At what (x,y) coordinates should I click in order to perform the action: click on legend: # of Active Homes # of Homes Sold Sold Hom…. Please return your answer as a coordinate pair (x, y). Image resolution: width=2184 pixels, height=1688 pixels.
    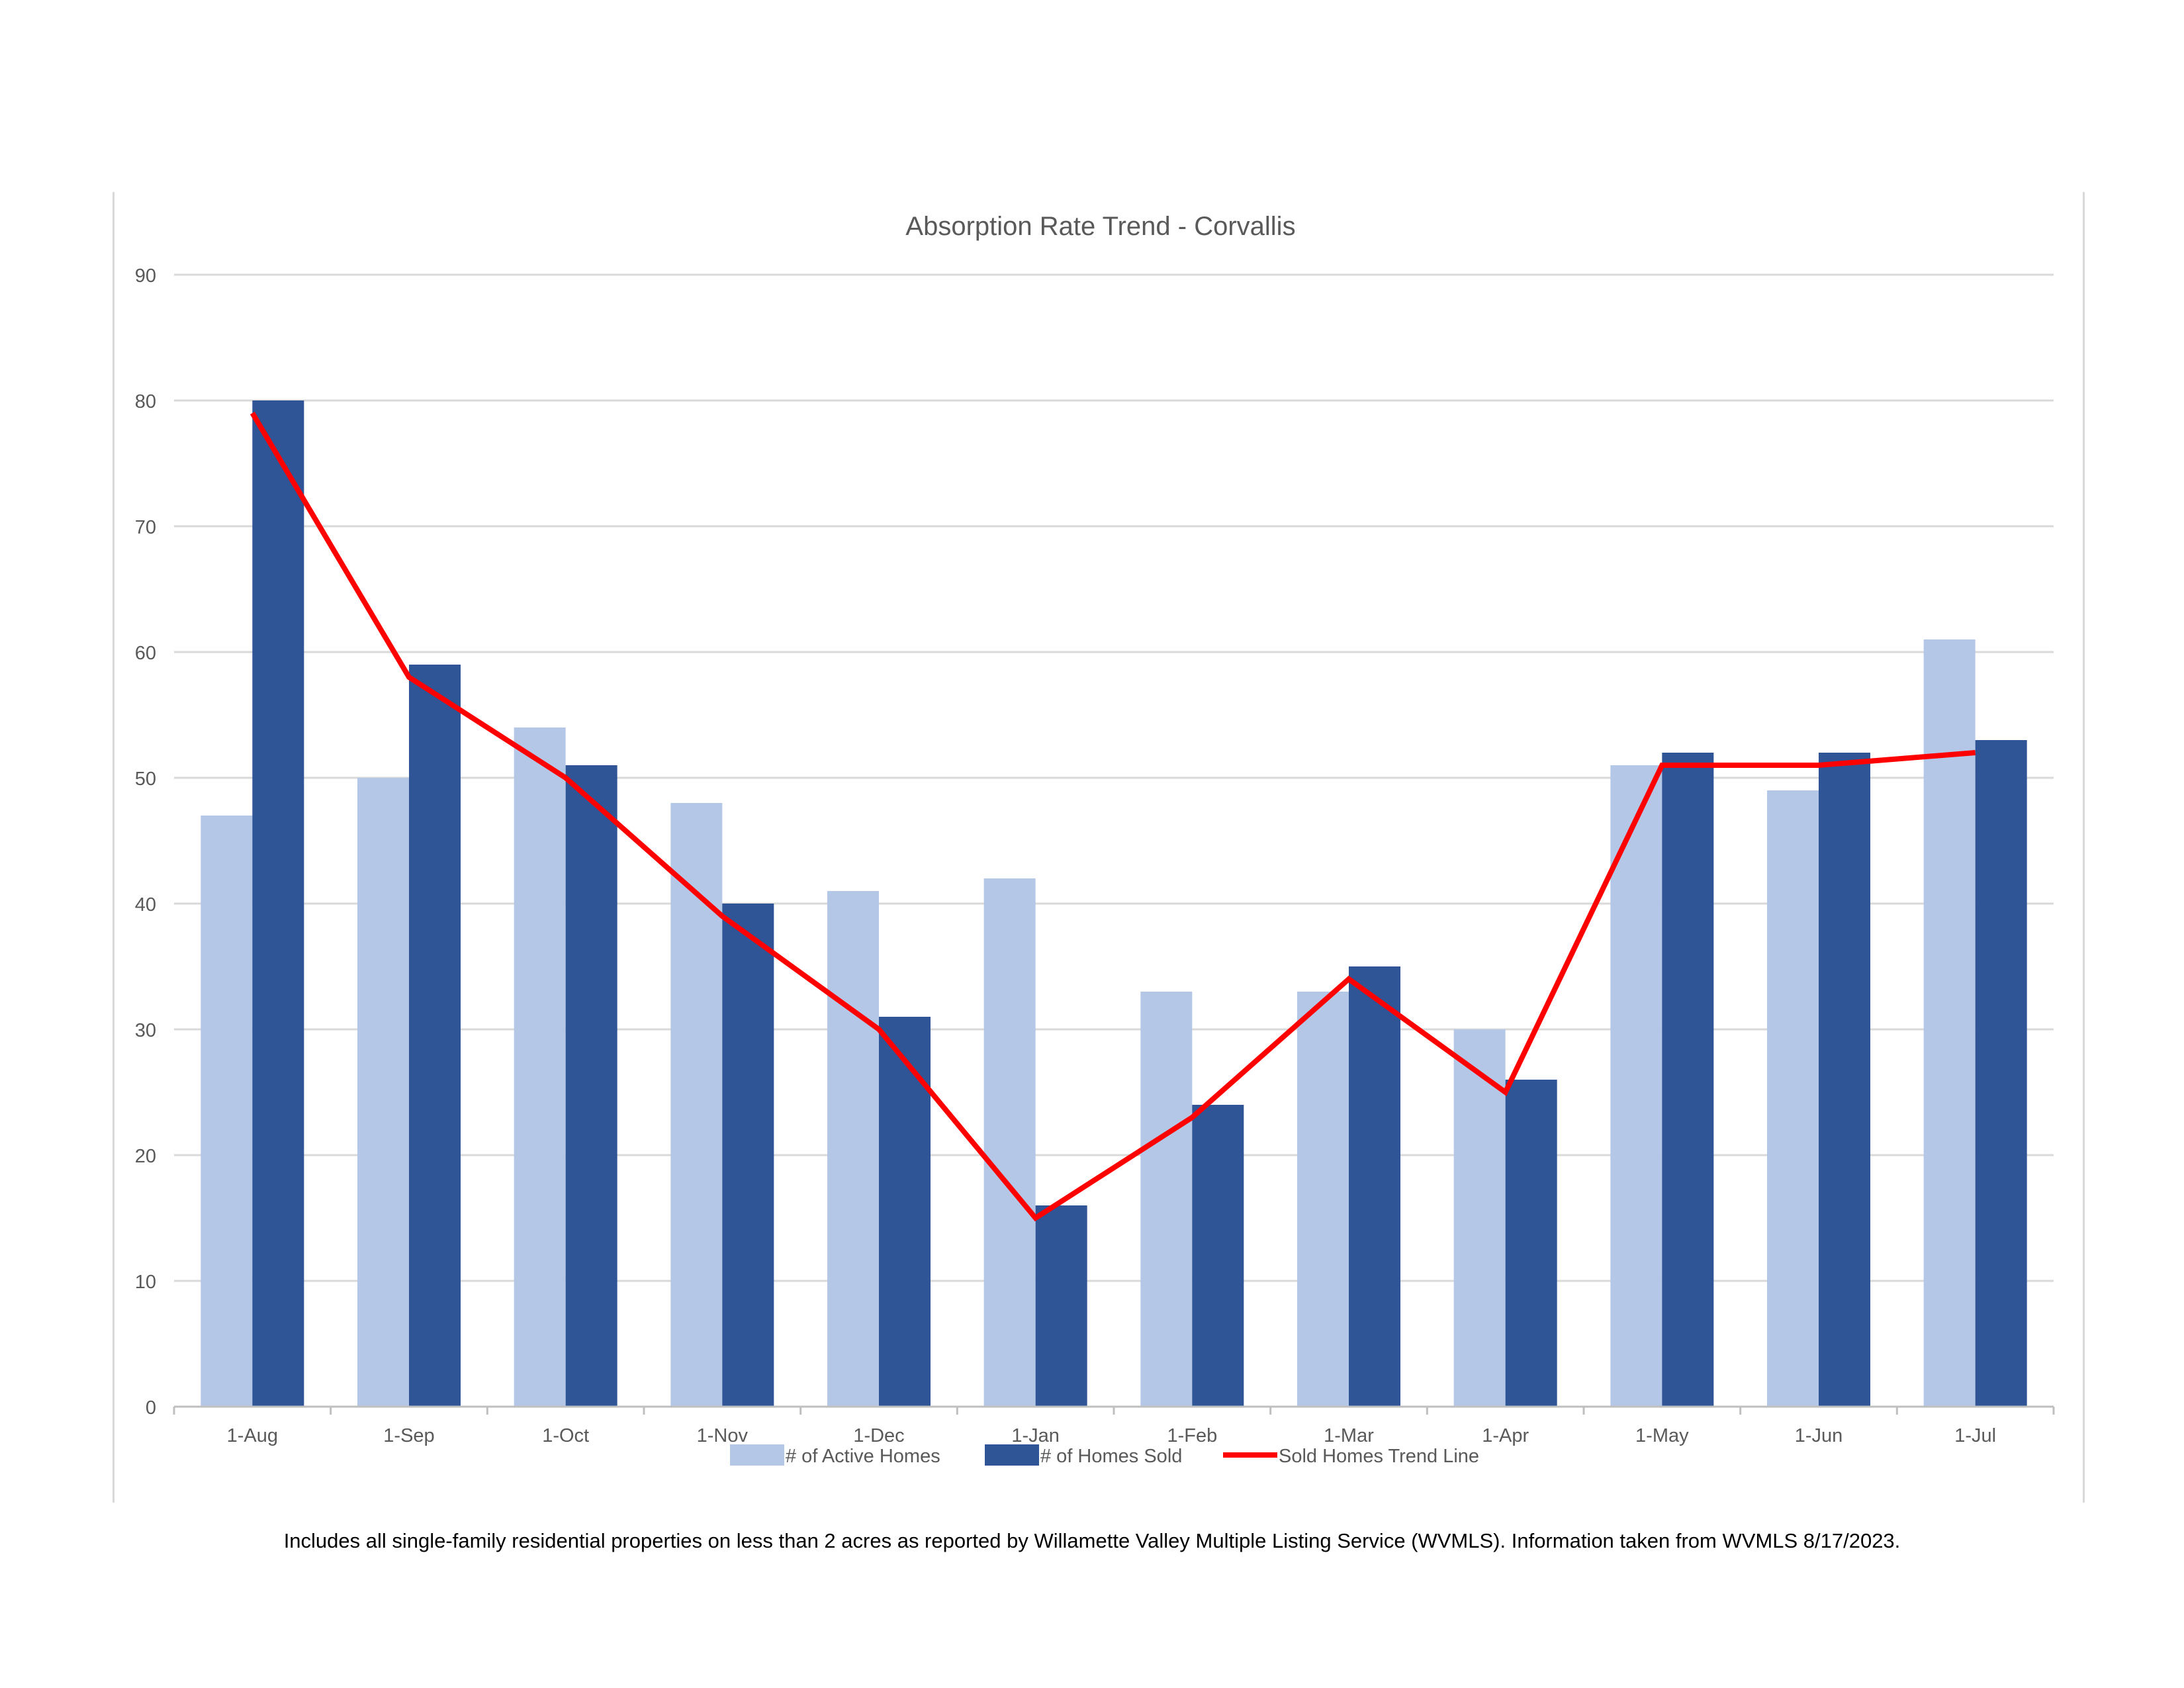
    Looking at the image, I should click on (1104, 1455).